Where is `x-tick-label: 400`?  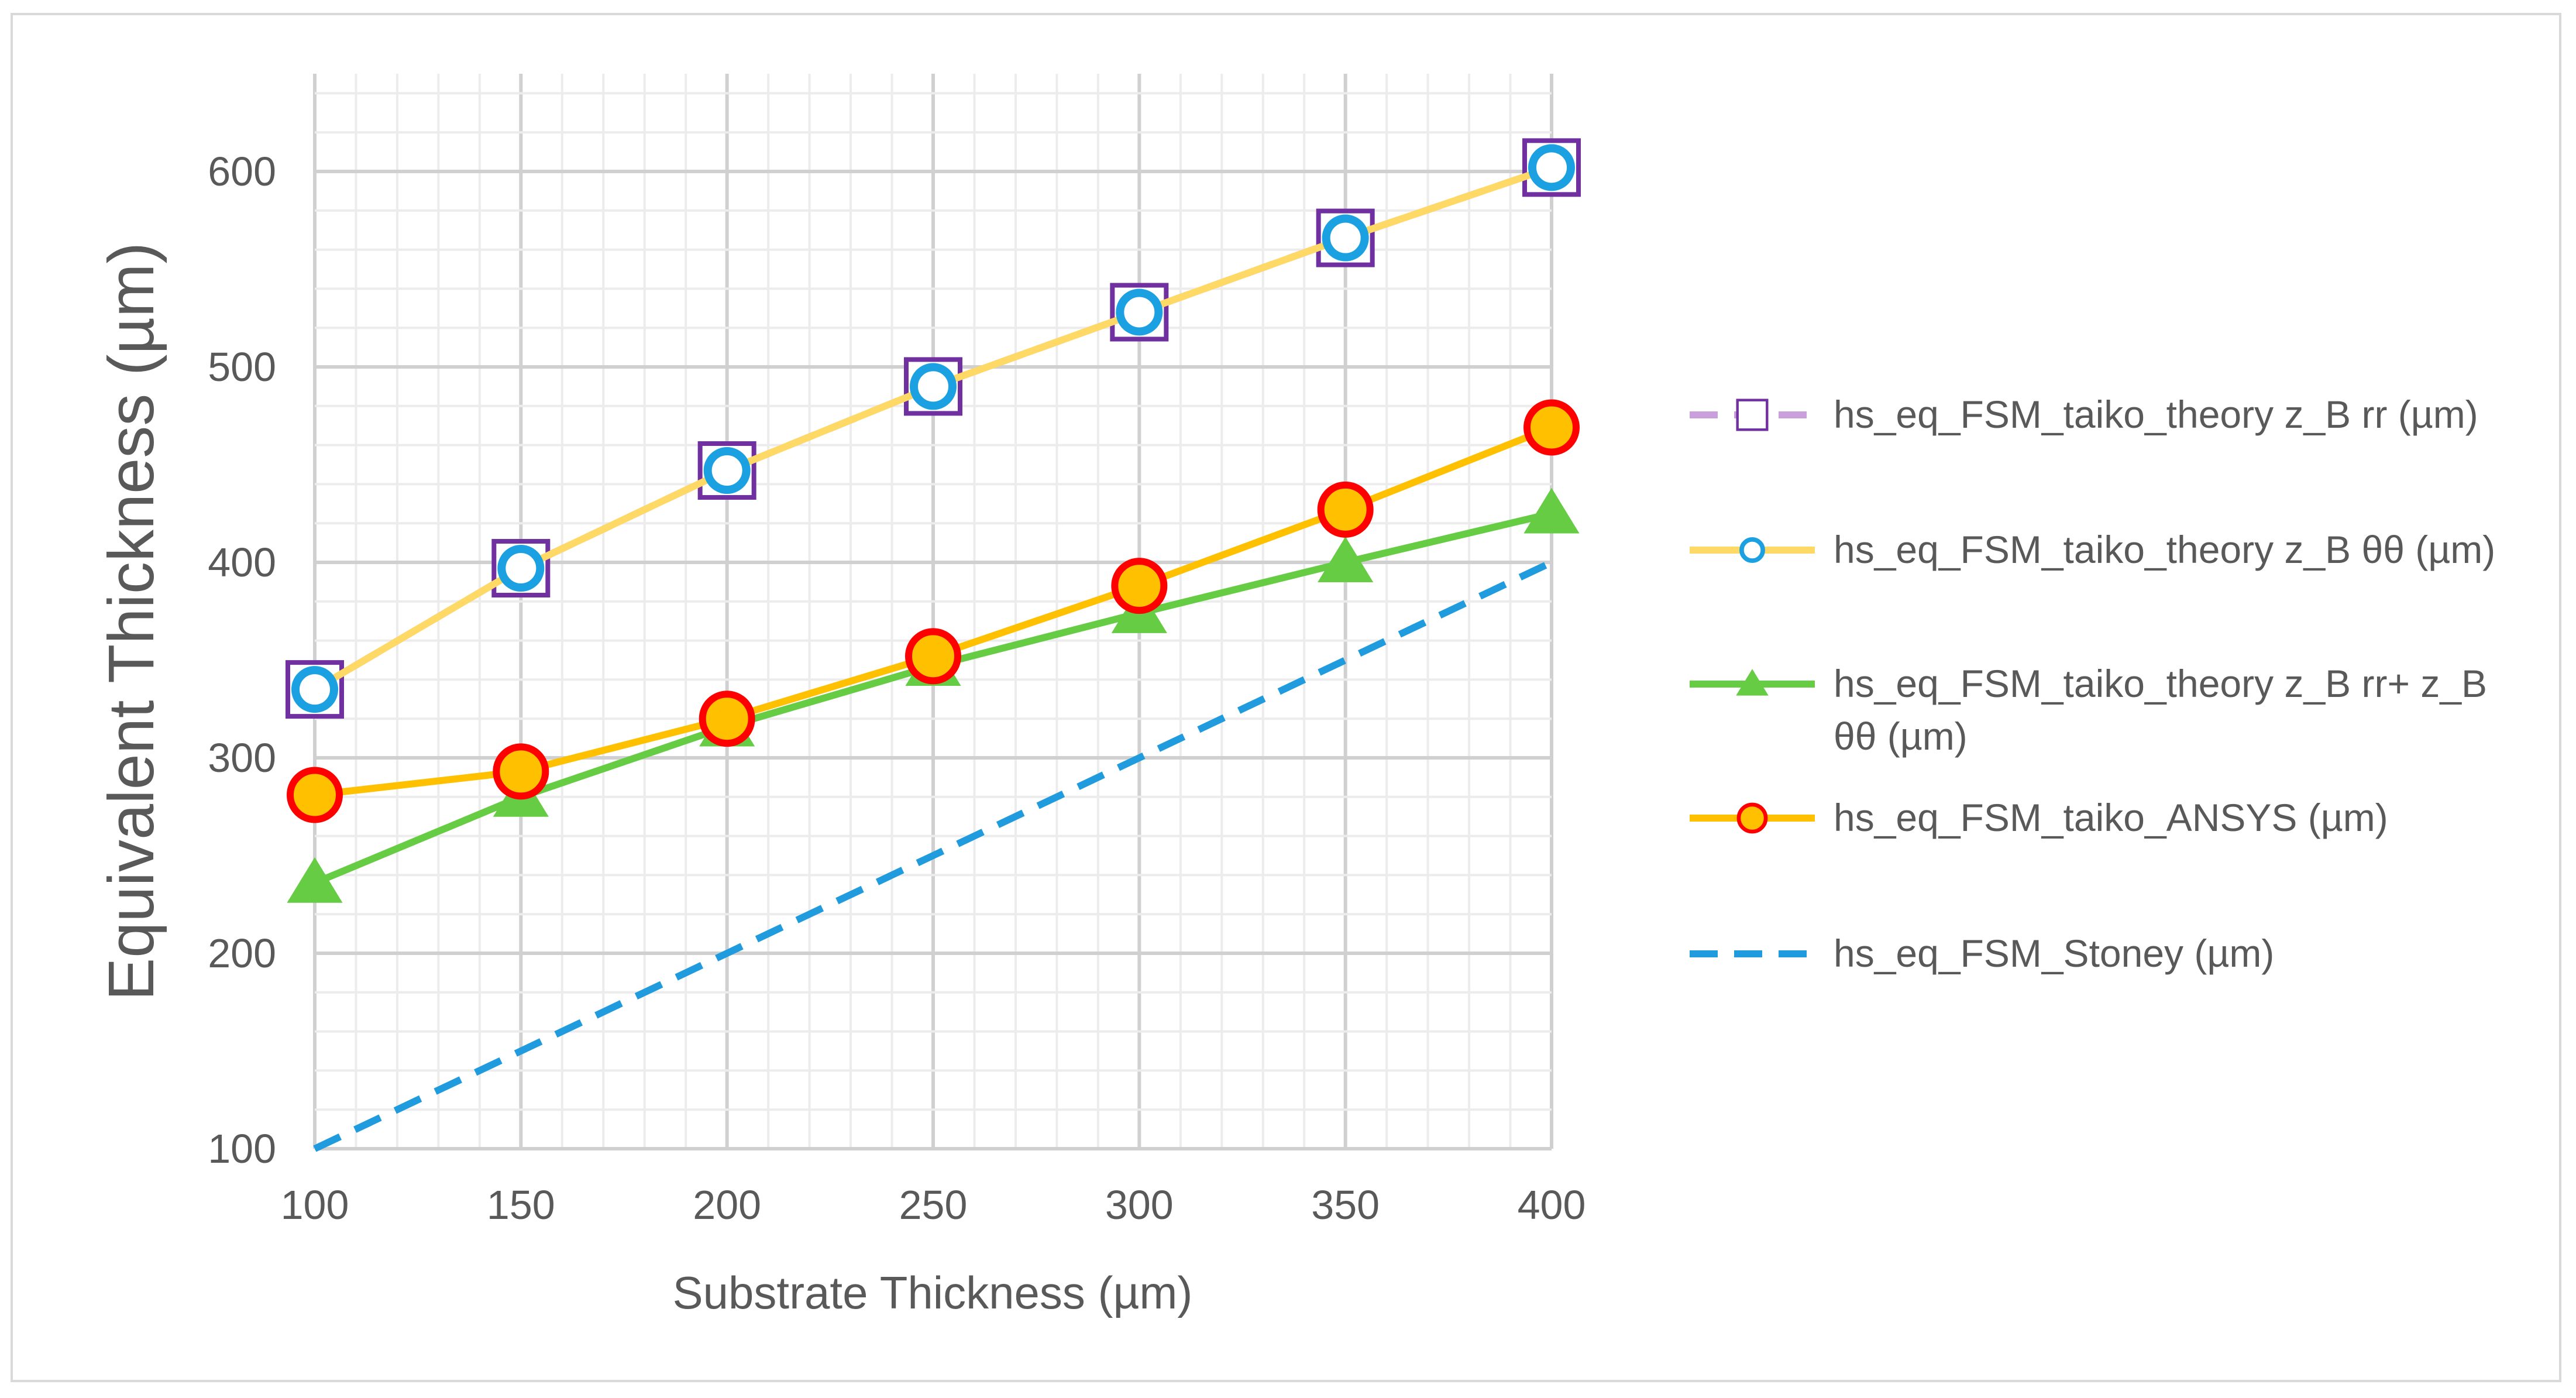 x-tick-label: 400 is located at coordinates (1552, 1205).